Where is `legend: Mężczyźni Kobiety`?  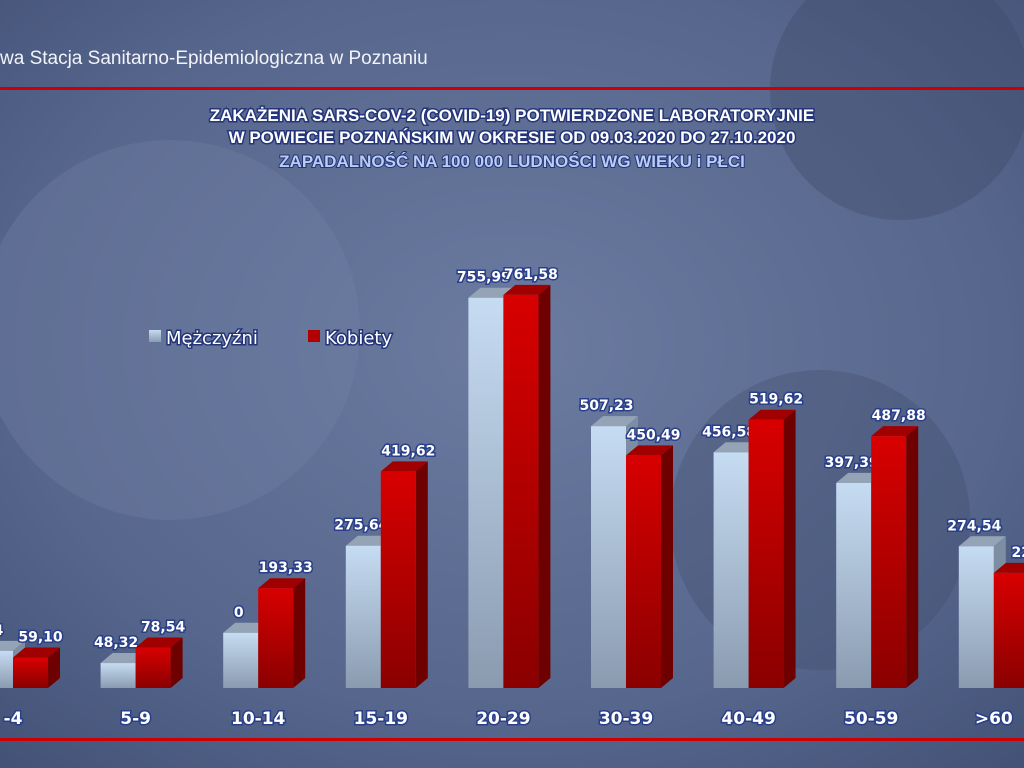 legend: Mężczyźni Kobiety is located at coordinates (271, 339).